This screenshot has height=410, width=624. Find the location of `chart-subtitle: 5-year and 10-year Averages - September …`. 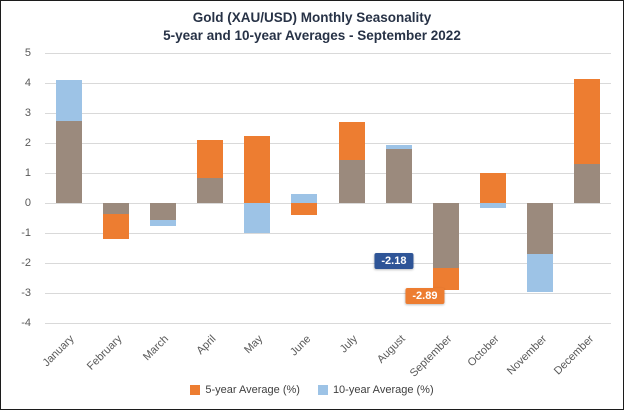

chart-subtitle: 5-year and 10-year Averages - September … is located at coordinates (312, 35).